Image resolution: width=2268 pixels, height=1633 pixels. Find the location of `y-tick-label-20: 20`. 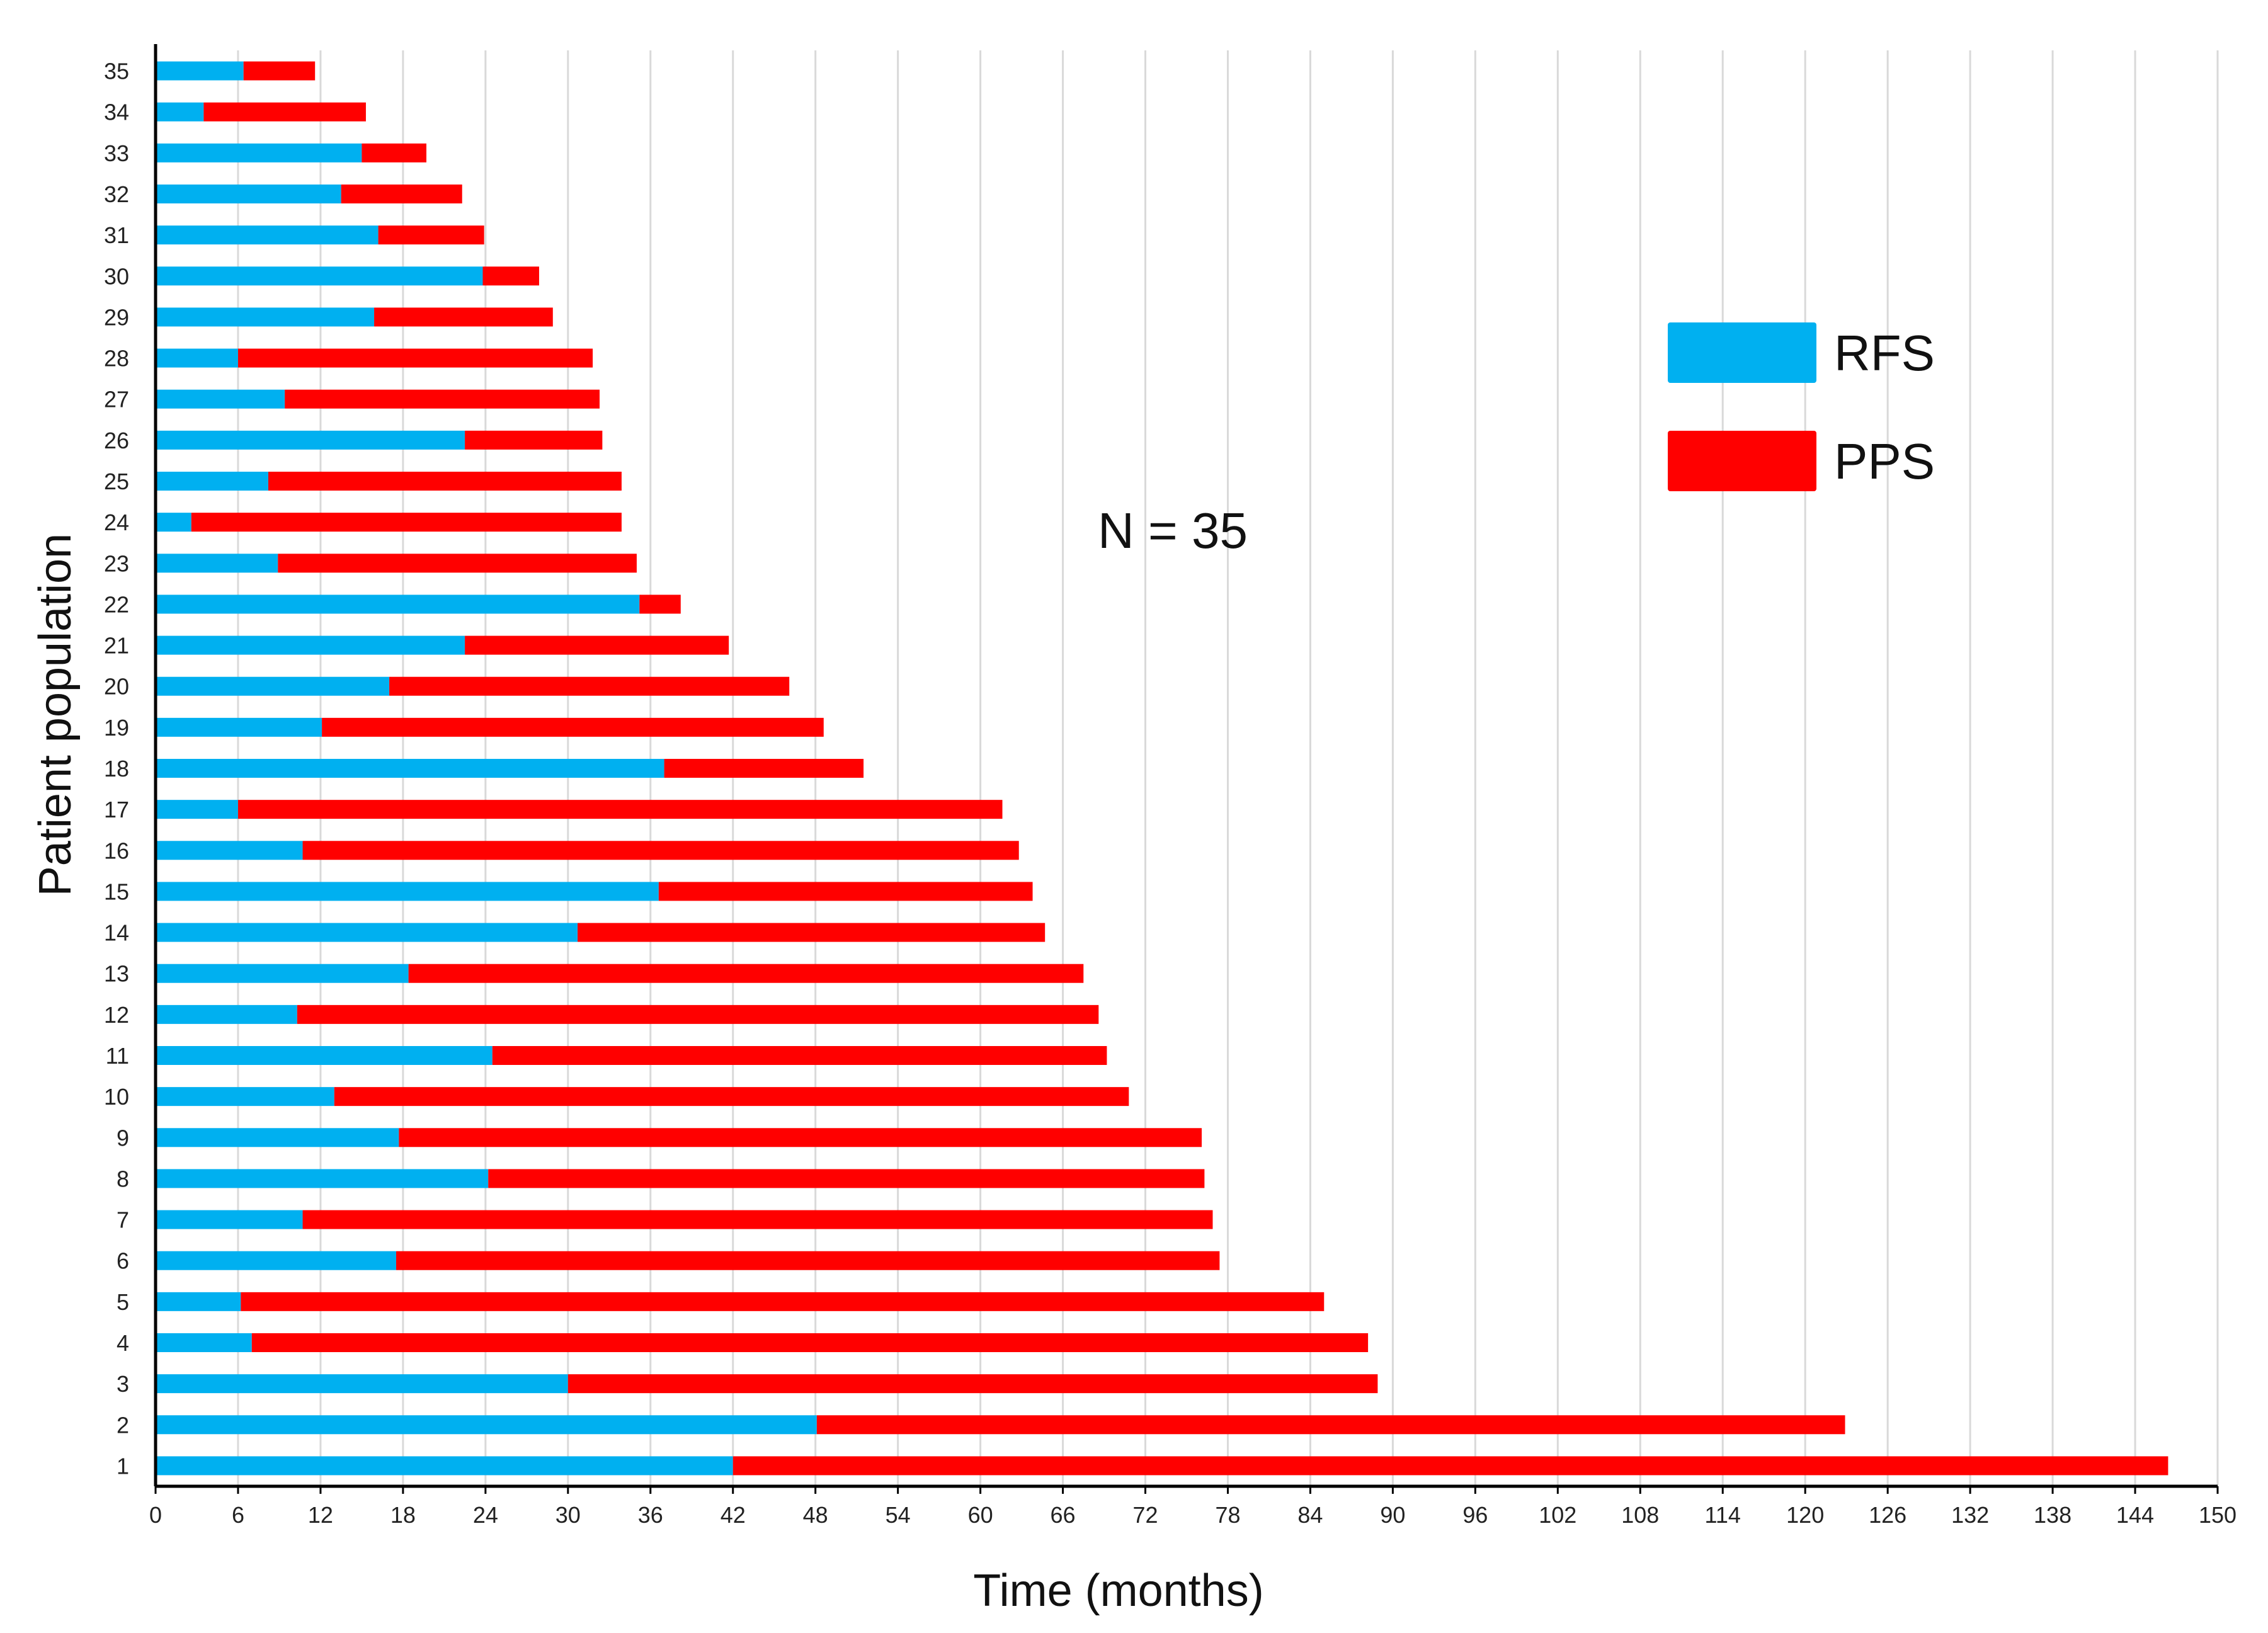

y-tick-label-20: 20 is located at coordinates (116, 687).